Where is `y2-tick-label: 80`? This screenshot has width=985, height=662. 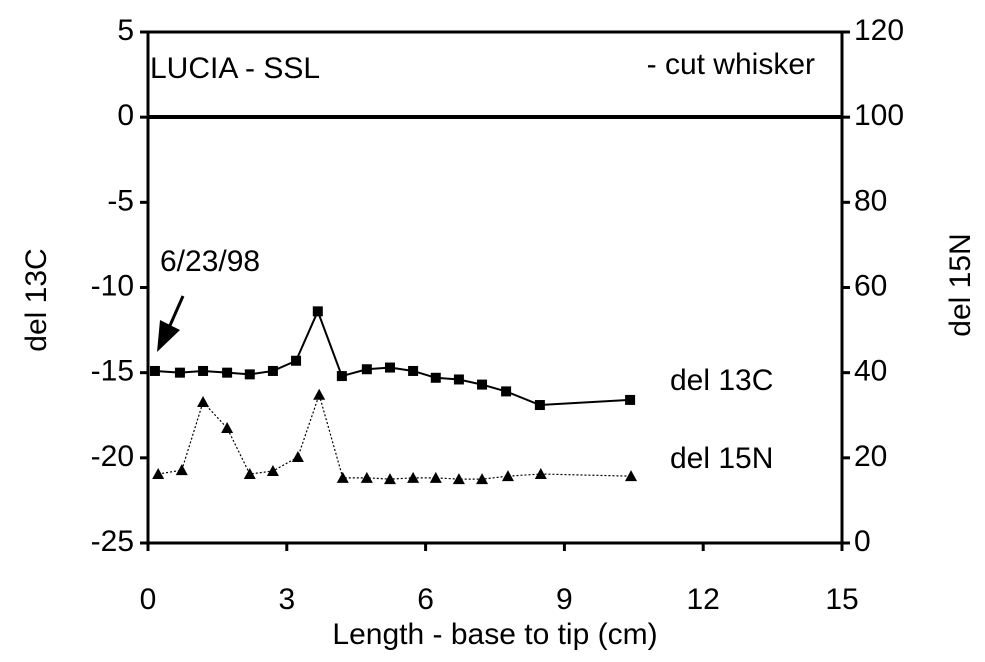
y2-tick-label: 80 is located at coordinates (870, 200).